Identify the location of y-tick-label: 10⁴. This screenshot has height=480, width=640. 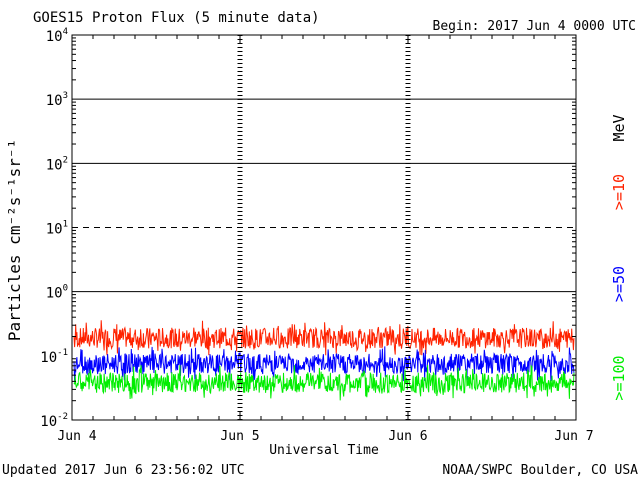
(57, 36).